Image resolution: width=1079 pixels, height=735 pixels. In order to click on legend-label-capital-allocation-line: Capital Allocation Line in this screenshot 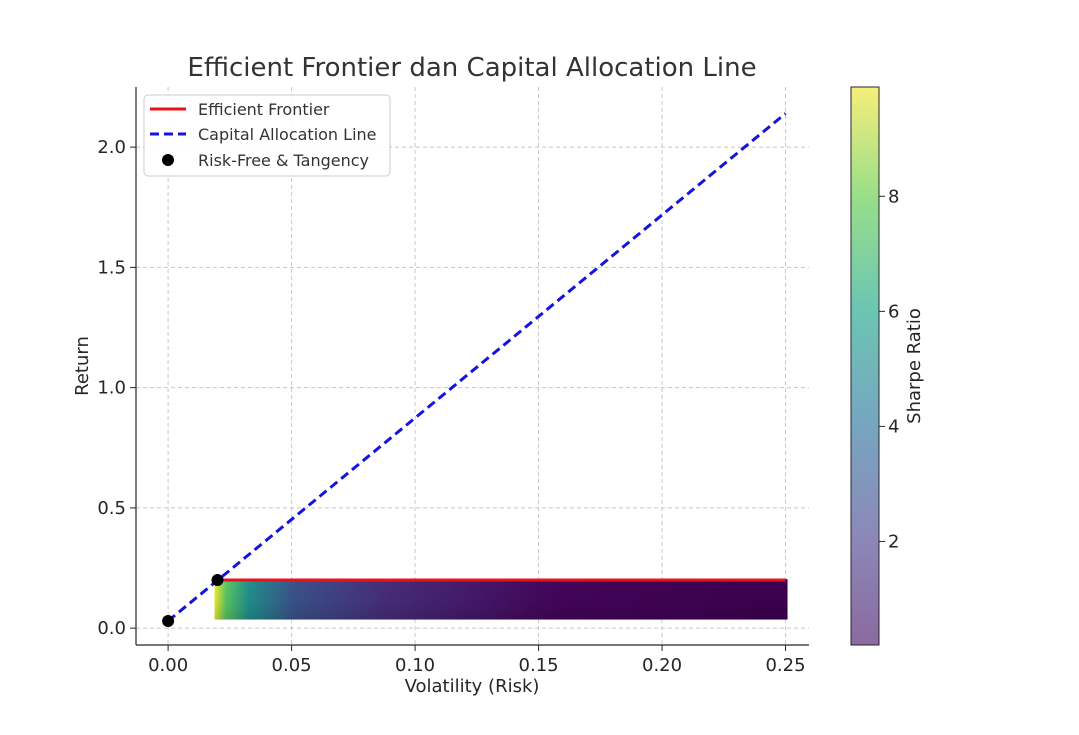, I will do `click(287, 134)`.